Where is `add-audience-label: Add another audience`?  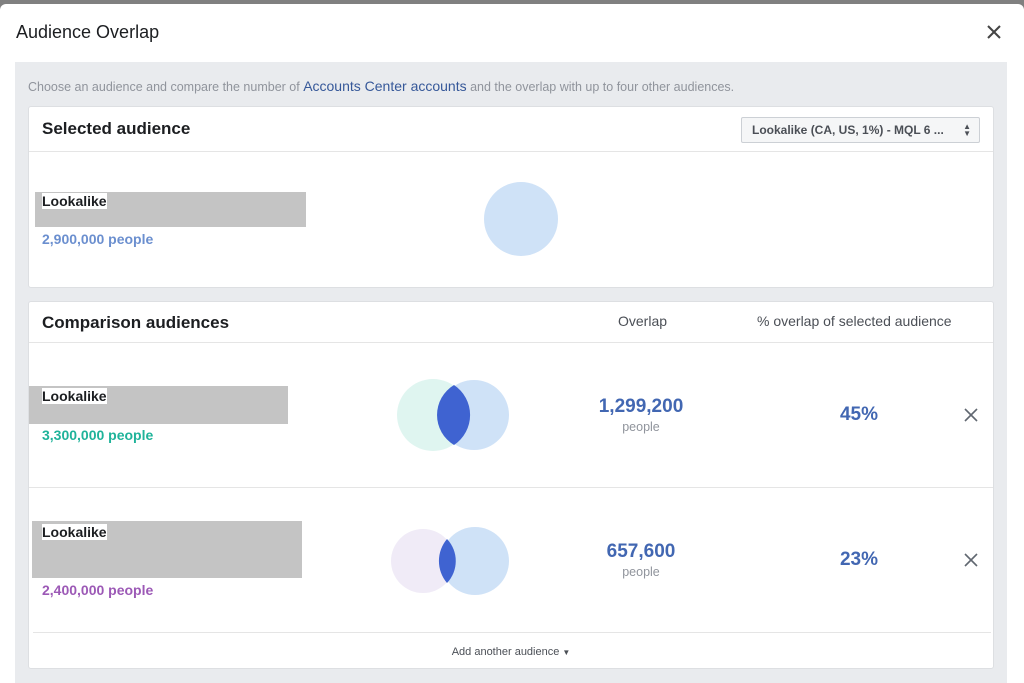 add-audience-label: Add another audience is located at coordinates (505, 652).